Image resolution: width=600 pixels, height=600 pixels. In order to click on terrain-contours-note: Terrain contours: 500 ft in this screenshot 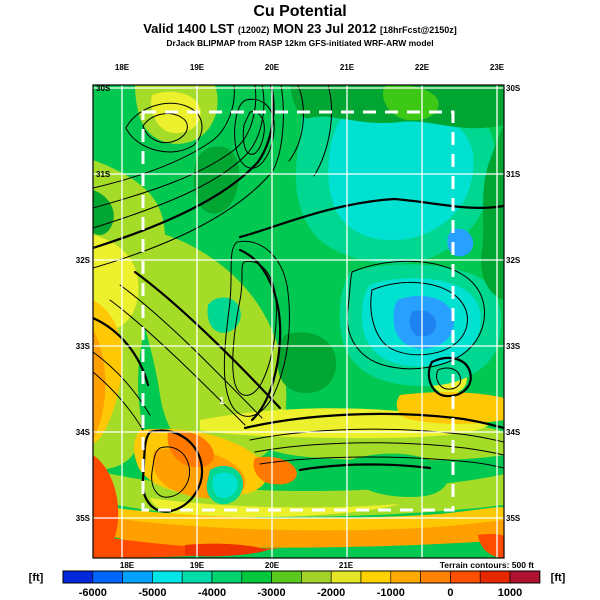, I will do `click(487, 565)`.